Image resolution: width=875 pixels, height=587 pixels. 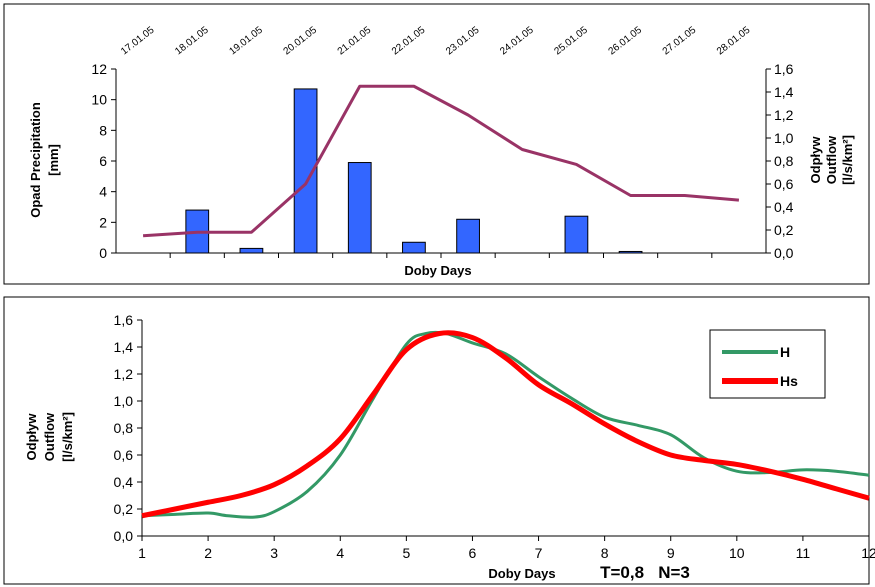 I want to click on bottom-y-tick-label: 0,0, so click(x=124, y=536).